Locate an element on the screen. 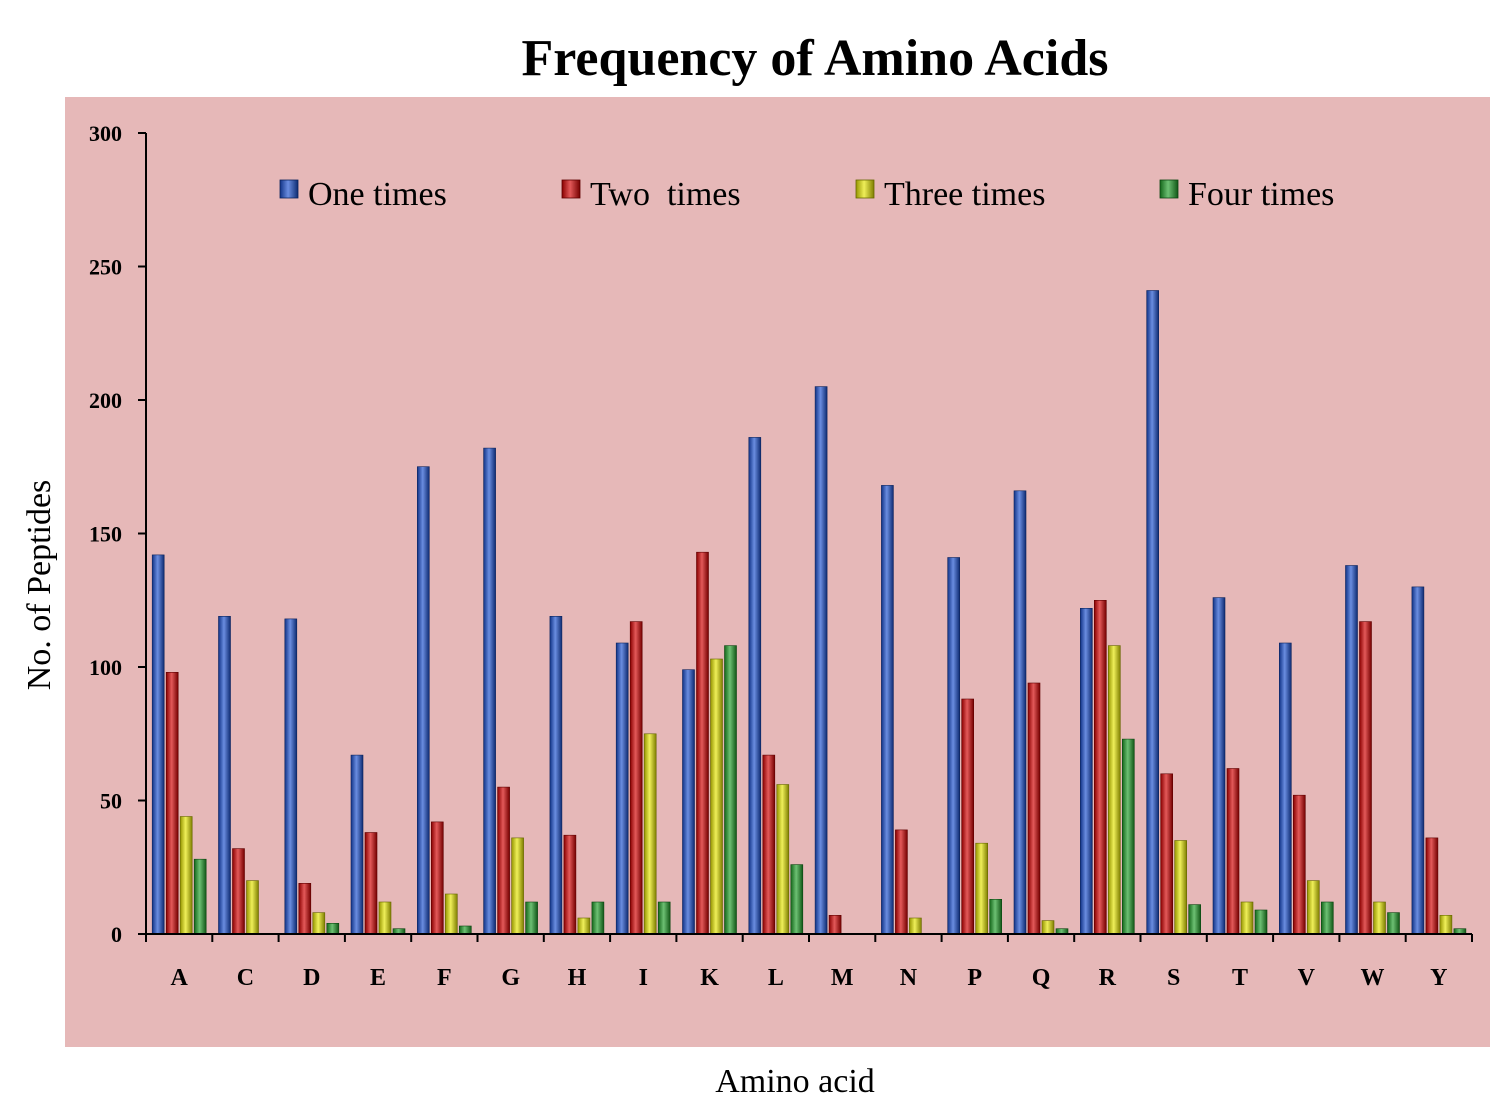  x-tick-label-Q: Q is located at coordinates (1041, 978).